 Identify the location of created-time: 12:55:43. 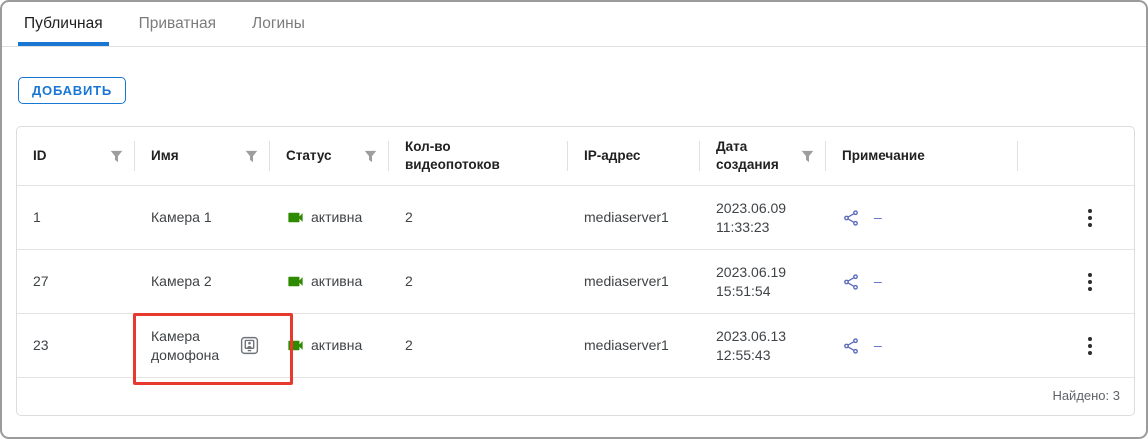
(743, 354).